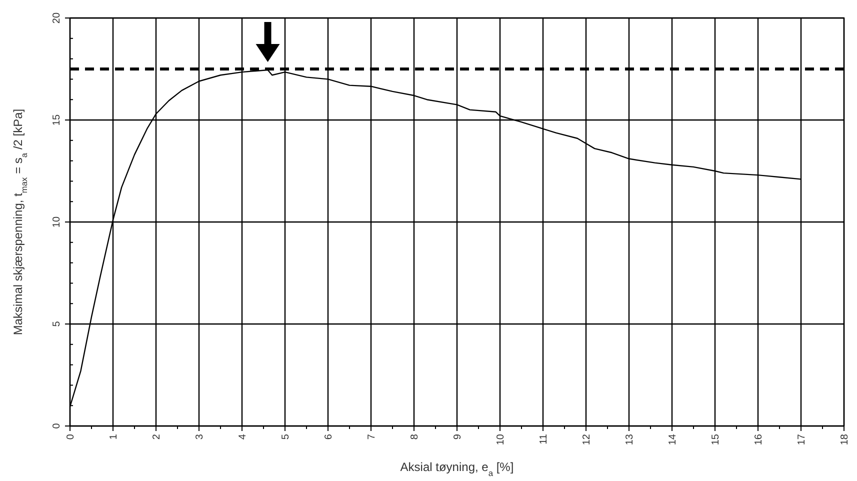 This screenshot has height=481, width=857. What do you see at coordinates (802, 440) in the screenshot?
I see `x-tick-label: 17` at bounding box center [802, 440].